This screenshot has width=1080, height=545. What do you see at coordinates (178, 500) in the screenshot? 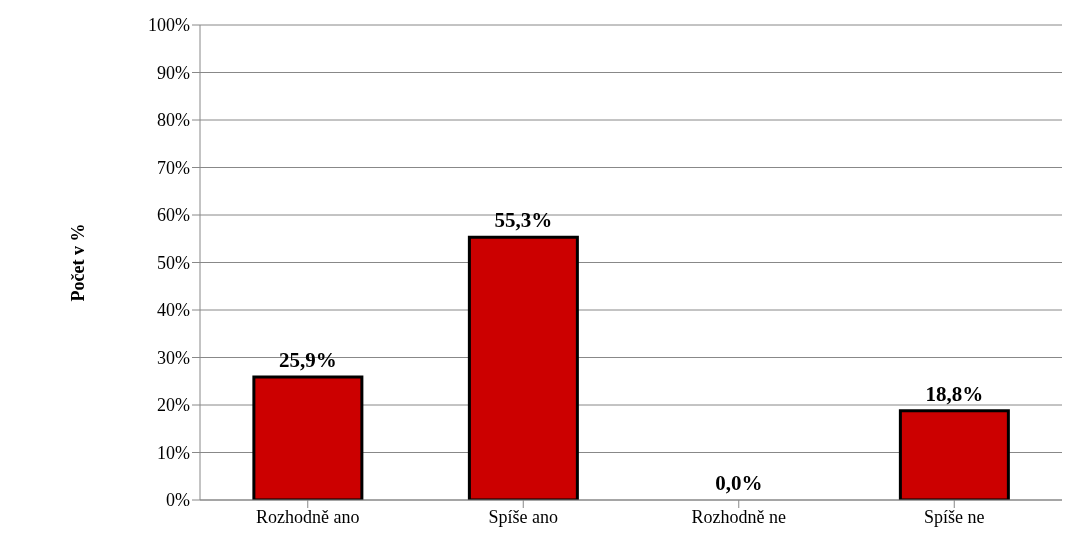
I see `y-tick-label: 0%` at bounding box center [178, 500].